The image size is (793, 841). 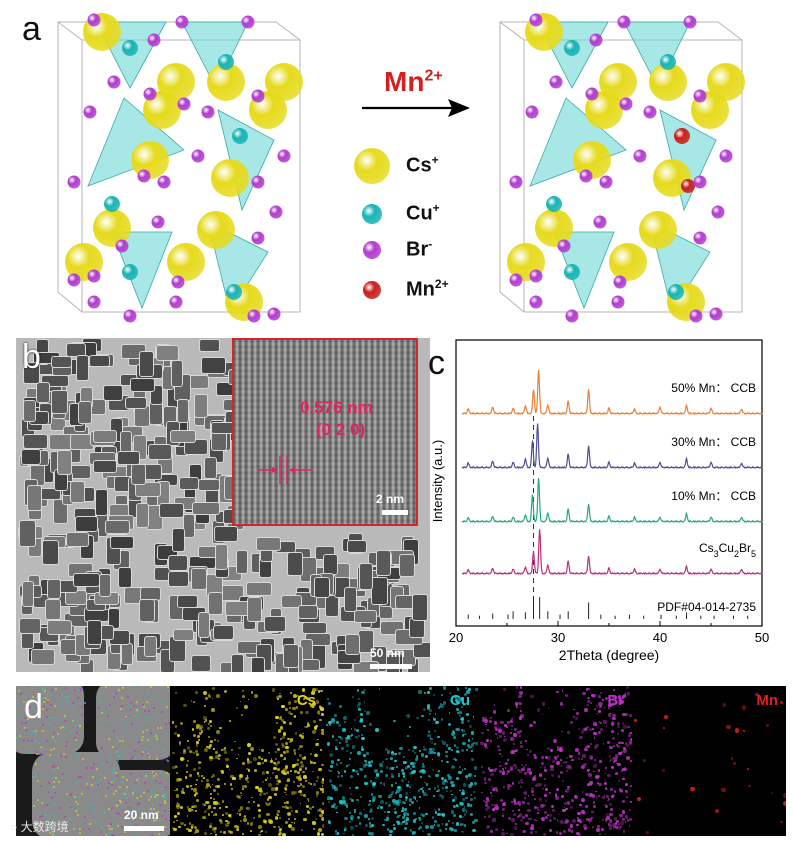 What do you see at coordinates (433, 76) in the screenshot?
I see `arrow-label-charge: 2+` at bounding box center [433, 76].